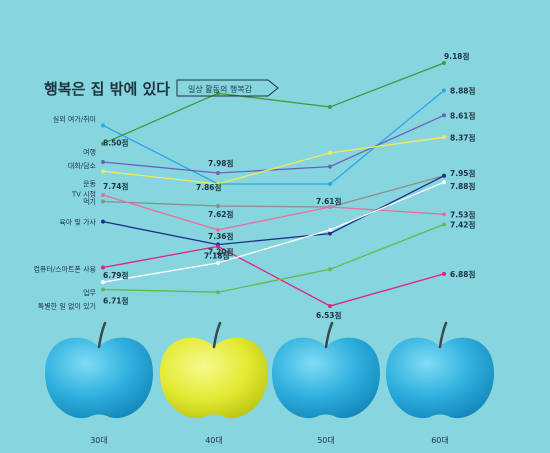 This screenshot has width=550, height=453. What do you see at coordinates (221, 236) in the screenshot?
I see `data-label: 7.36점` at bounding box center [221, 236].